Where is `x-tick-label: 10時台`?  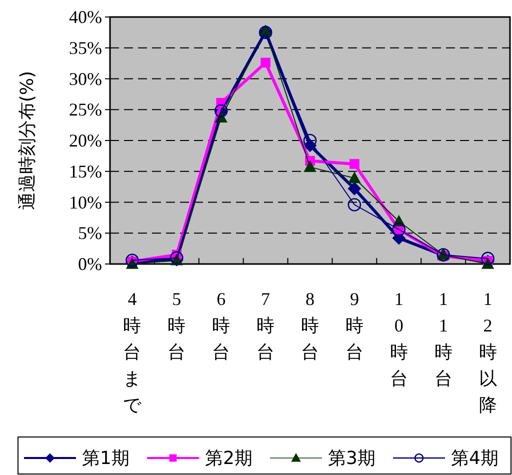 x-tick-label: 10時台 is located at coordinates (399, 338).